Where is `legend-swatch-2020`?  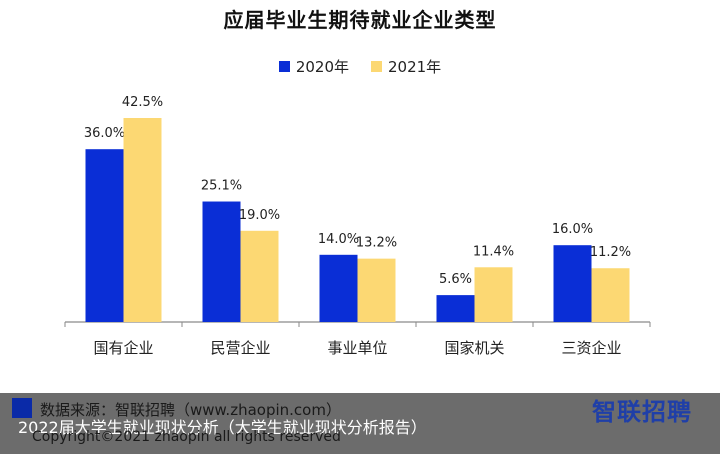
legend-swatch-2020 is located at coordinates (284, 66).